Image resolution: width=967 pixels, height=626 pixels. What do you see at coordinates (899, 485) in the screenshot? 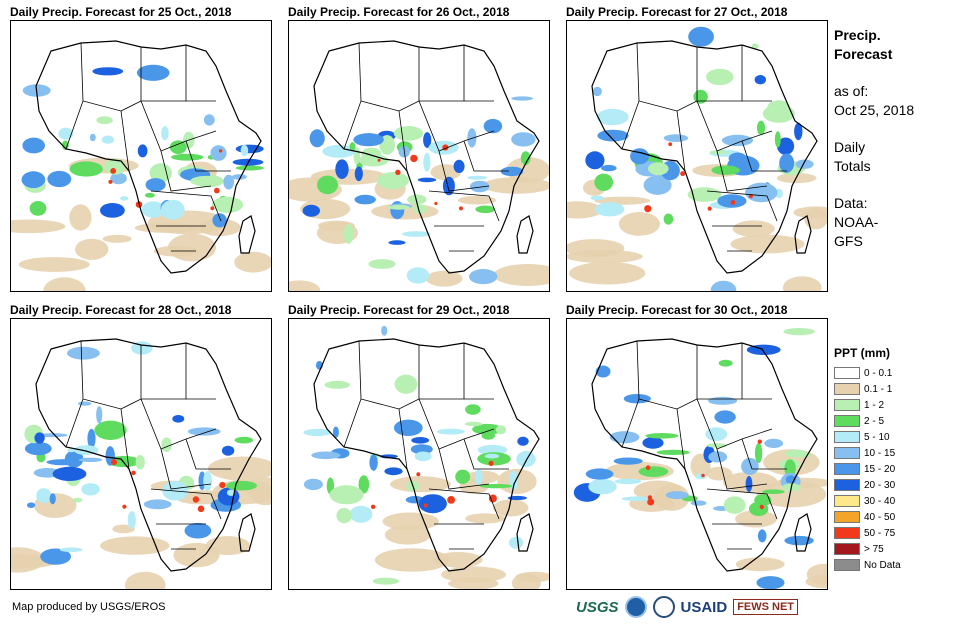
I see `legend-item: 20 - 30` at bounding box center [899, 485].